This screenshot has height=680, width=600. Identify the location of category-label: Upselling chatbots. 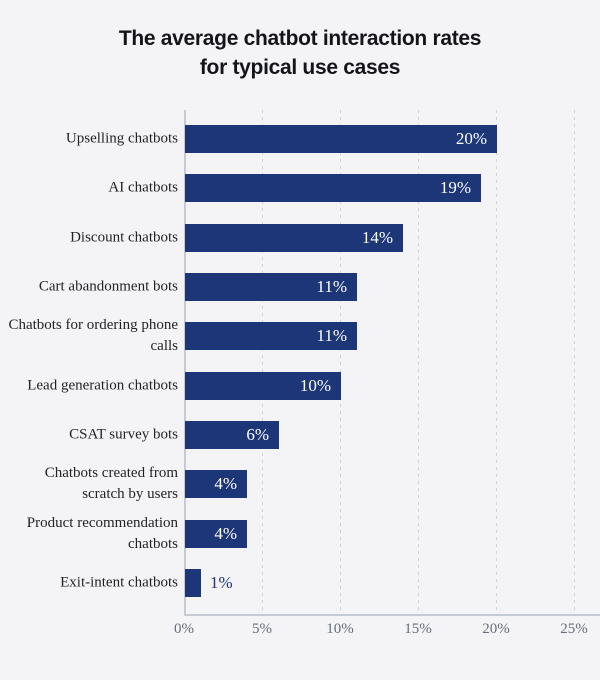
(121, 138).